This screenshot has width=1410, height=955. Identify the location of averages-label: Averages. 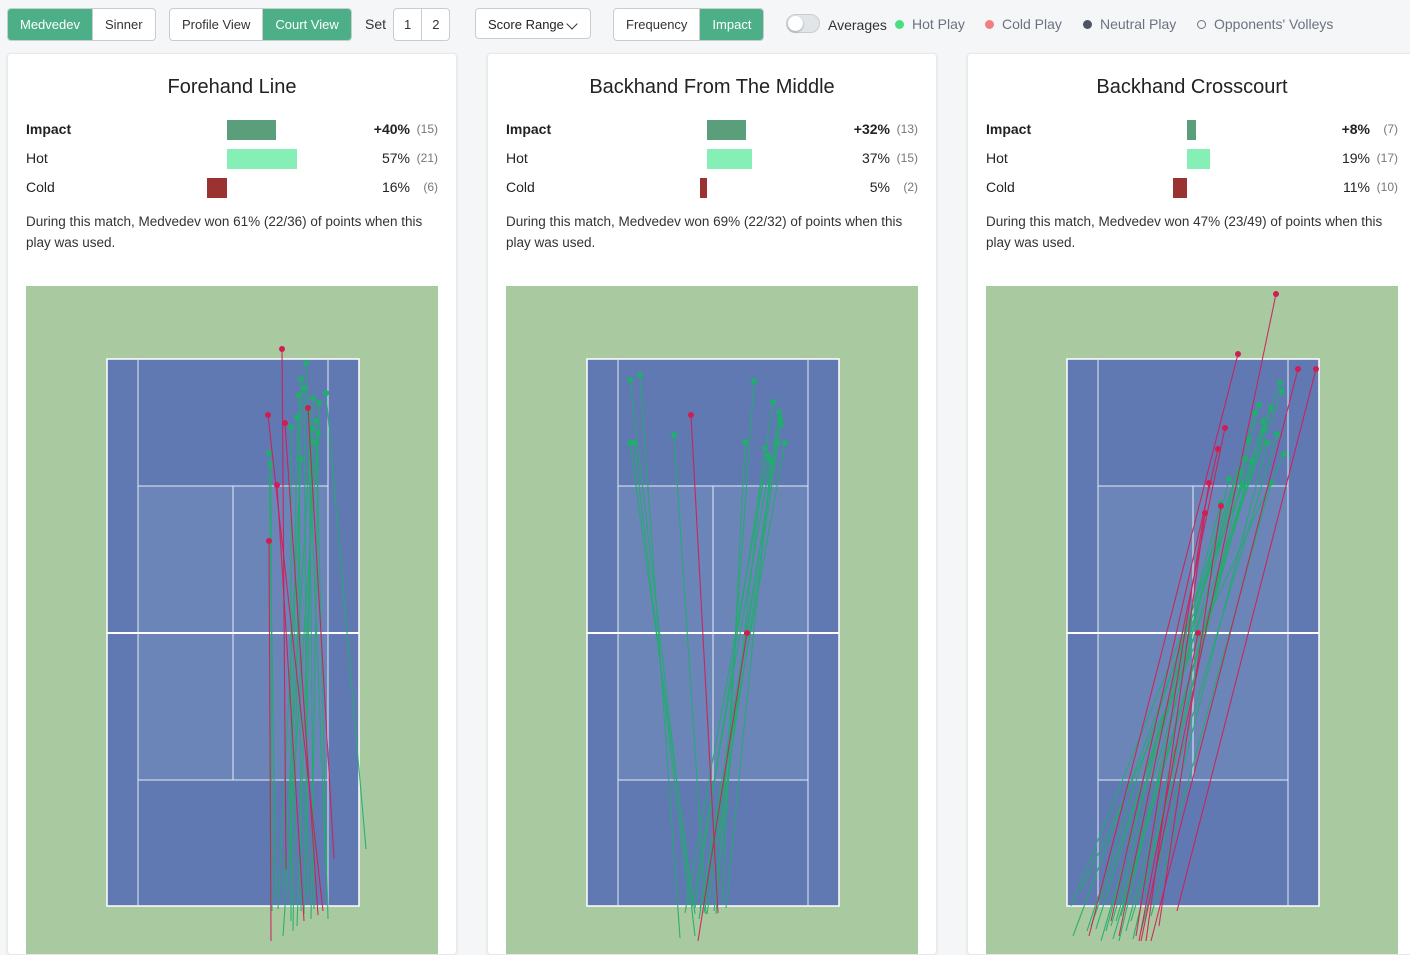
(857, 25).